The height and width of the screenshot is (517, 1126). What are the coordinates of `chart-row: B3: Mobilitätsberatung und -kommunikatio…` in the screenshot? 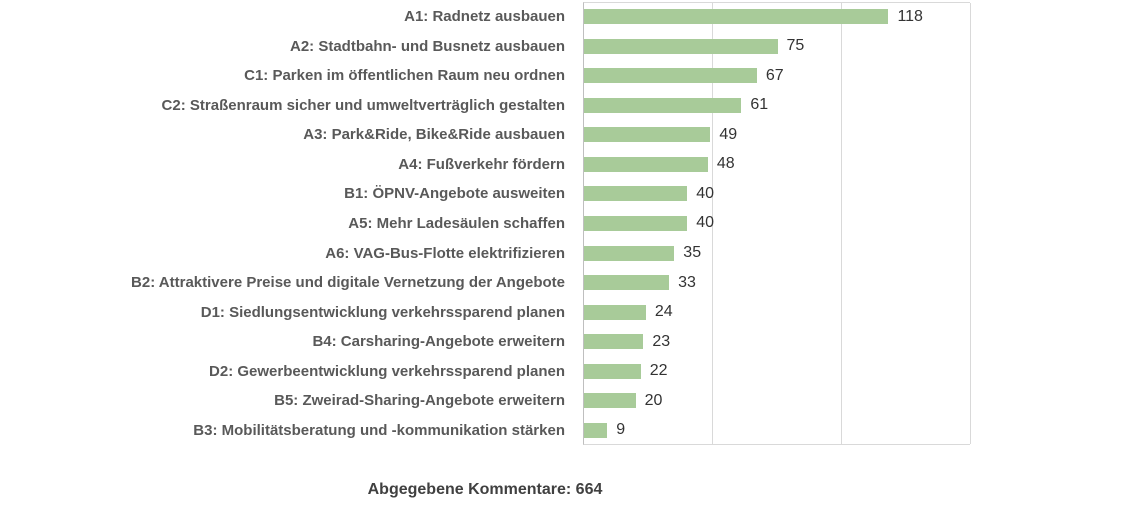 It's located at (563, 430).